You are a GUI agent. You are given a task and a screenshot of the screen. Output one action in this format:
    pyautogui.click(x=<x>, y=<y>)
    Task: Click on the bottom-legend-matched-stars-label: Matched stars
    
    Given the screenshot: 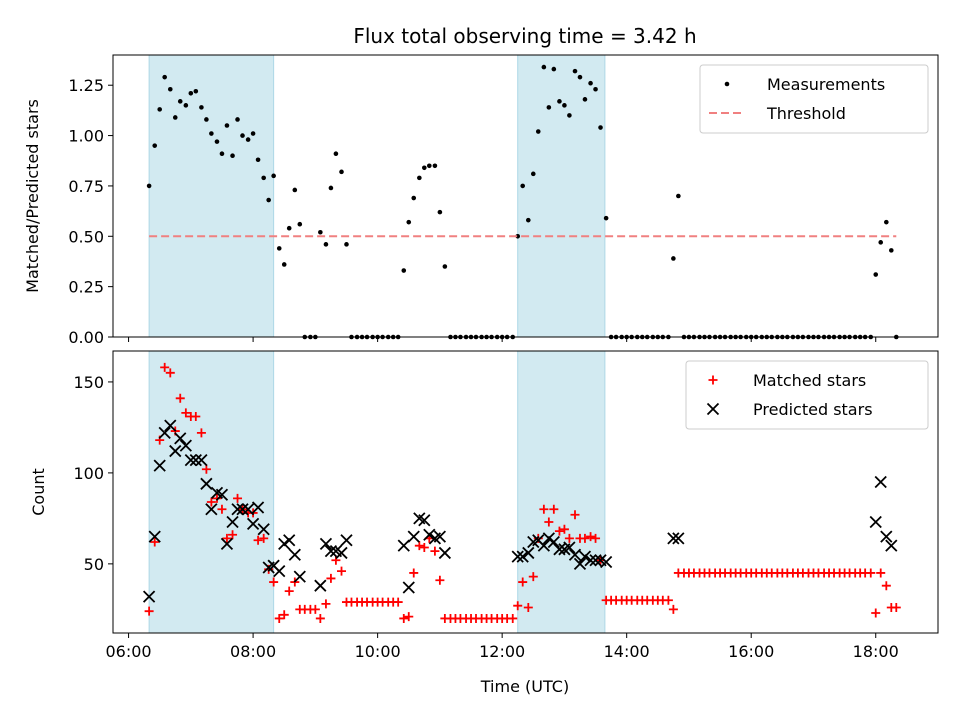 What is the action you would take?
    pyautogui.click(x=809, y=380)
    